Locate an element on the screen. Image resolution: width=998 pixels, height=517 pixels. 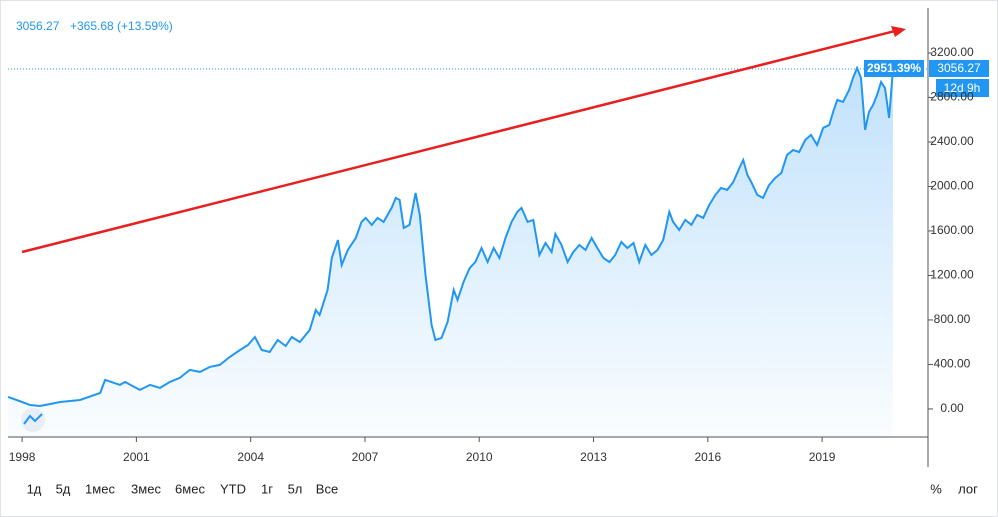
x-tick-label: 2010 is located at coordinates (479, 457).